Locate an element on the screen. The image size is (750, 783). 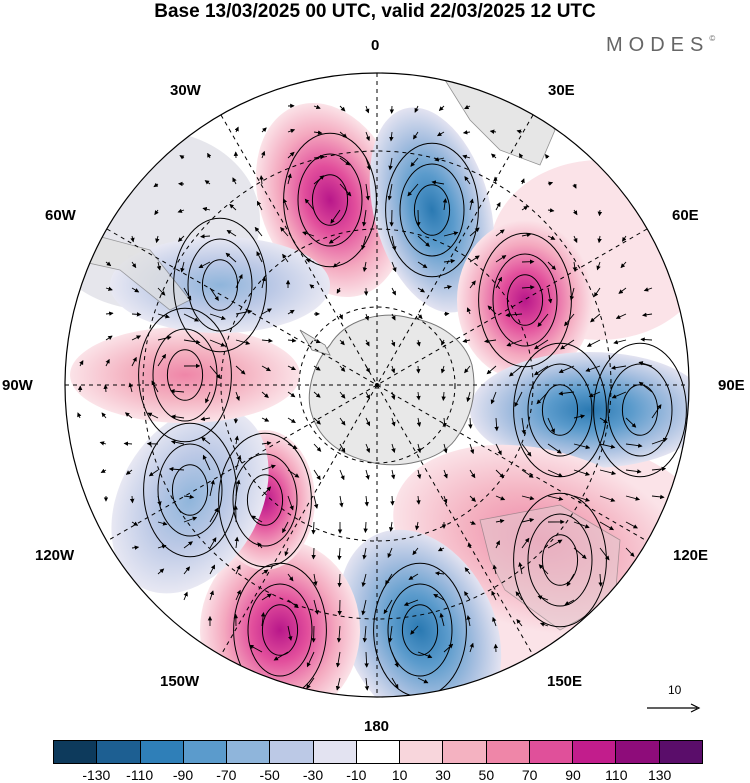
lon-label-180: 180 is located at coordinates (377, 726).